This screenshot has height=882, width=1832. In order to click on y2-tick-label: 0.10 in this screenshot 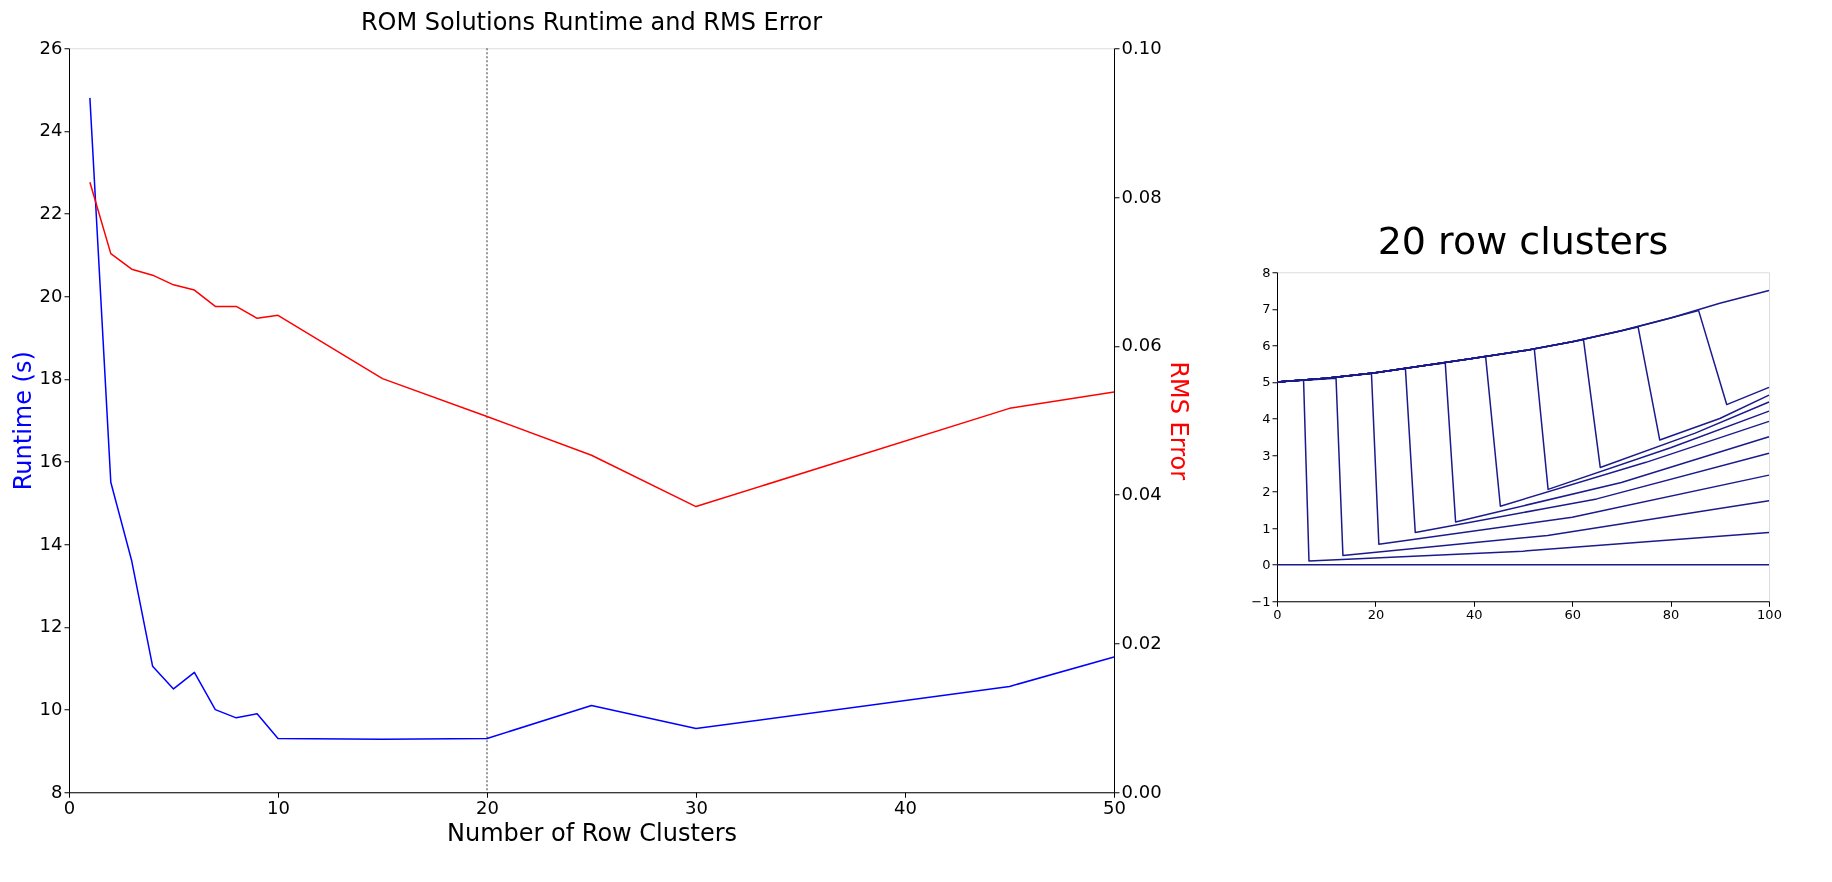, I will do `click(1141, 47)`.